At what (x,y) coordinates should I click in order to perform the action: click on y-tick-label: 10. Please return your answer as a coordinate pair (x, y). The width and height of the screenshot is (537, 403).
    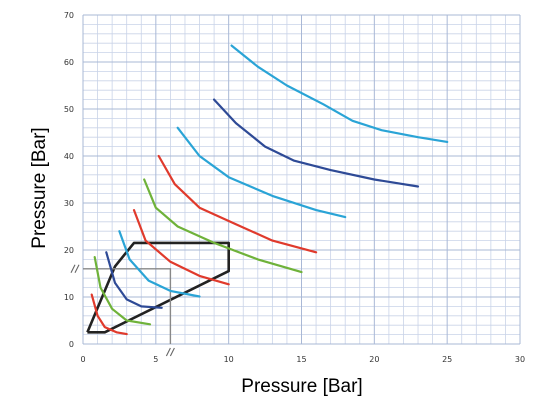
    Looking at the image, I should click on (69, 297).